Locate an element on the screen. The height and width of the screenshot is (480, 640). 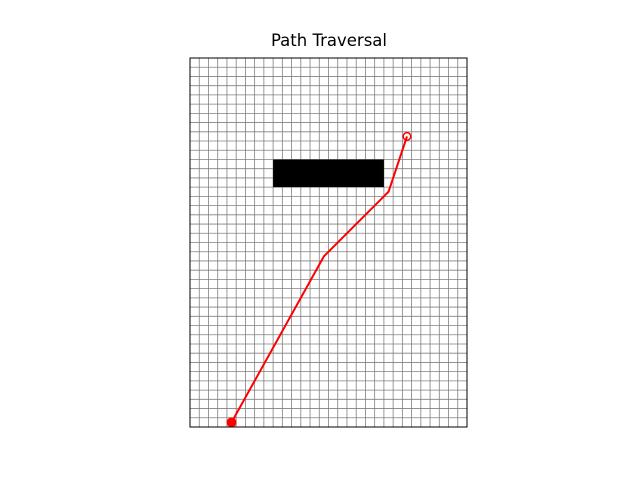
obstacle-block is located at coordinates (328, 173).